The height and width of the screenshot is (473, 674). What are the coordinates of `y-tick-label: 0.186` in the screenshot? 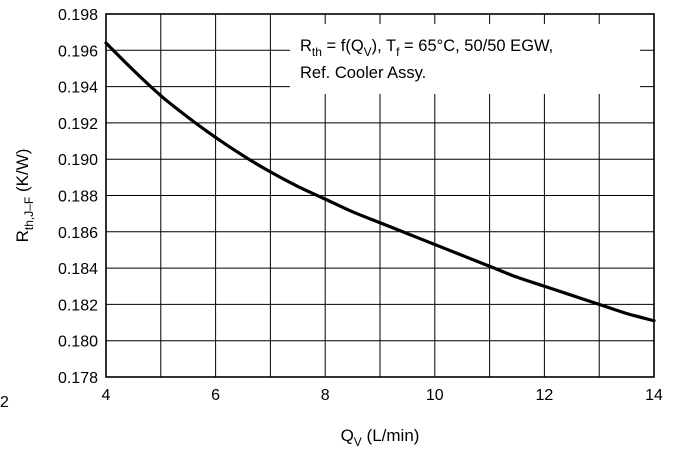 It's located at (78, 233).